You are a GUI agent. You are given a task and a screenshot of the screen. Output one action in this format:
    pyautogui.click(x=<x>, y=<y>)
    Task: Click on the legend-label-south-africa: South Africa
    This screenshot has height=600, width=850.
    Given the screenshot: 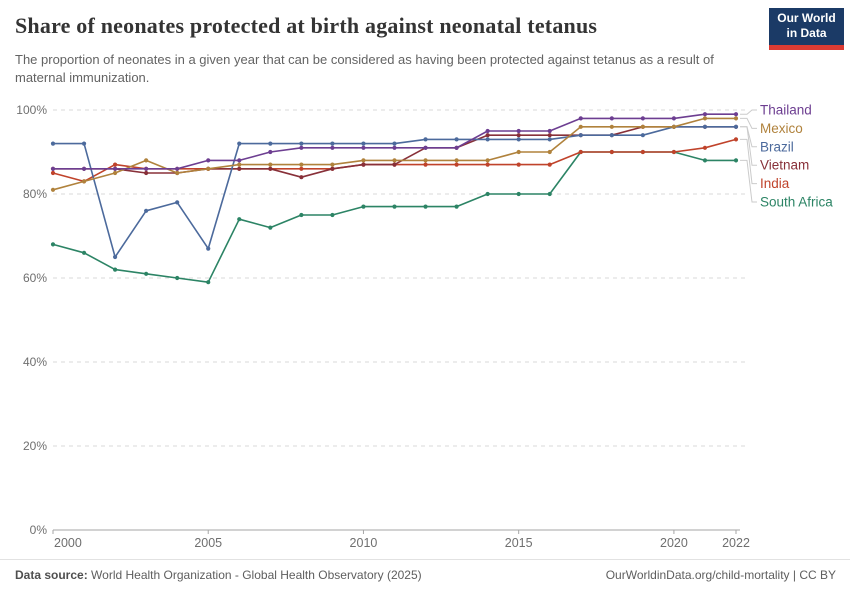 What is the action you would take?
    pyautogui.click(x=796, y=202)
    